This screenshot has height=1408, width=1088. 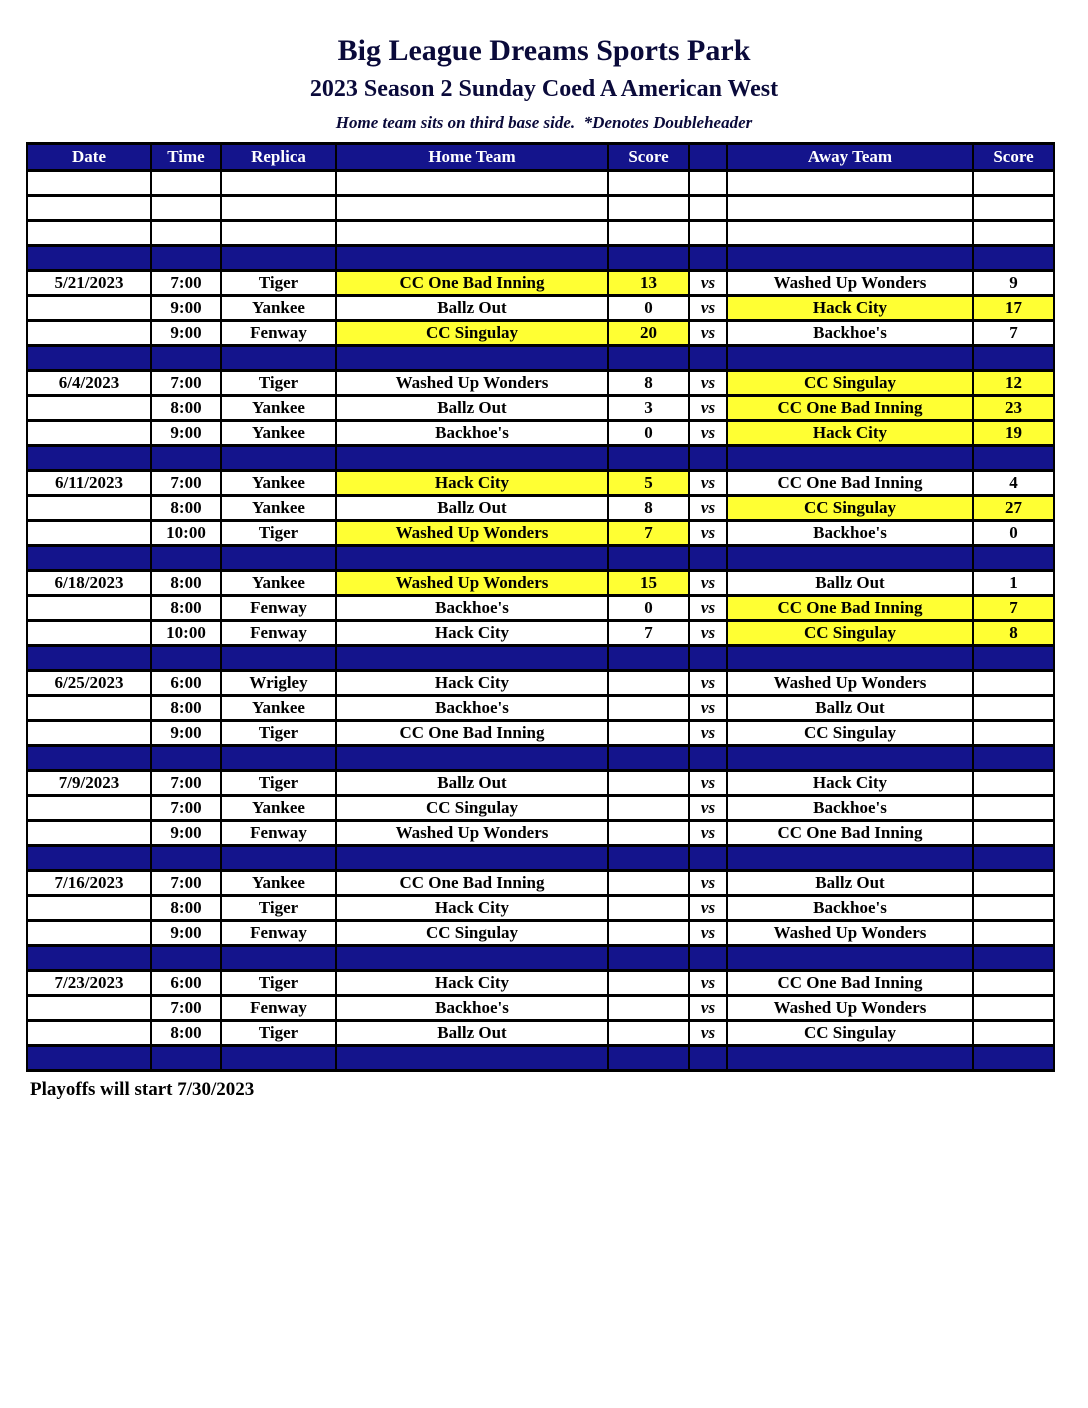 I want to click on cell-away-score: 27, so click(x=1013, y=508).